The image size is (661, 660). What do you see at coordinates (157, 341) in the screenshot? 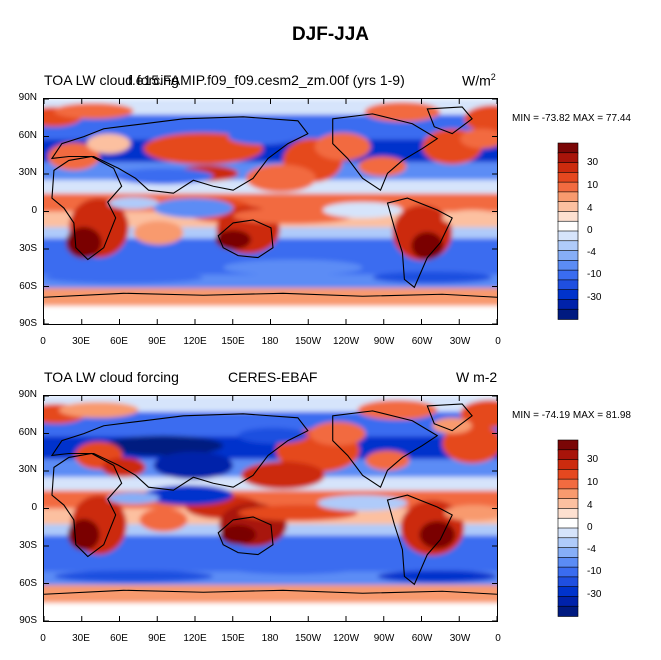
I see `lon-label: 90E` at bounding box center [157, 341].